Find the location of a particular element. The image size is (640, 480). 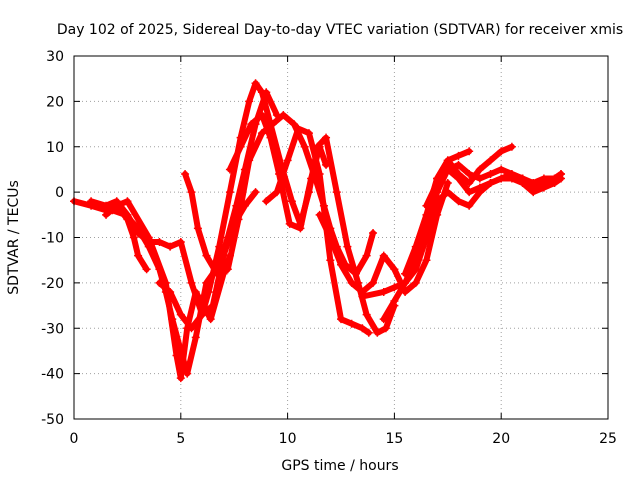

y-tick-label: 0 is located at coordinates (59, 193).